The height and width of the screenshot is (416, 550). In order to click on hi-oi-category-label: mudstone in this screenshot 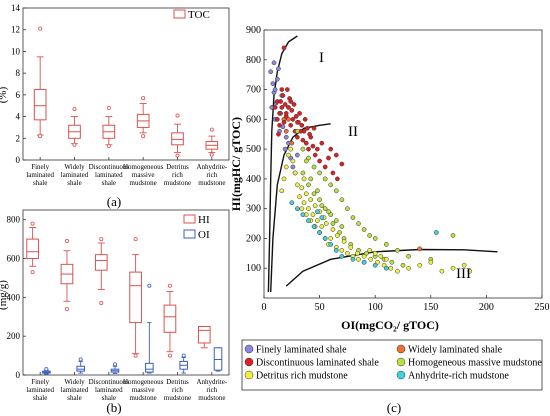, I will do `click(143, 398)`.